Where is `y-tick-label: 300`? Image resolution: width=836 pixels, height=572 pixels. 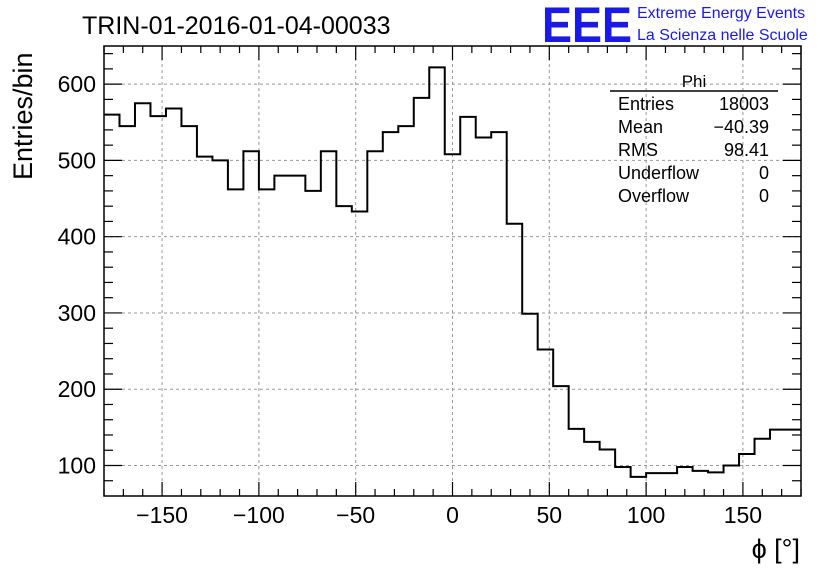 y-tick-label: 300 is located at coordinates (77, 313).